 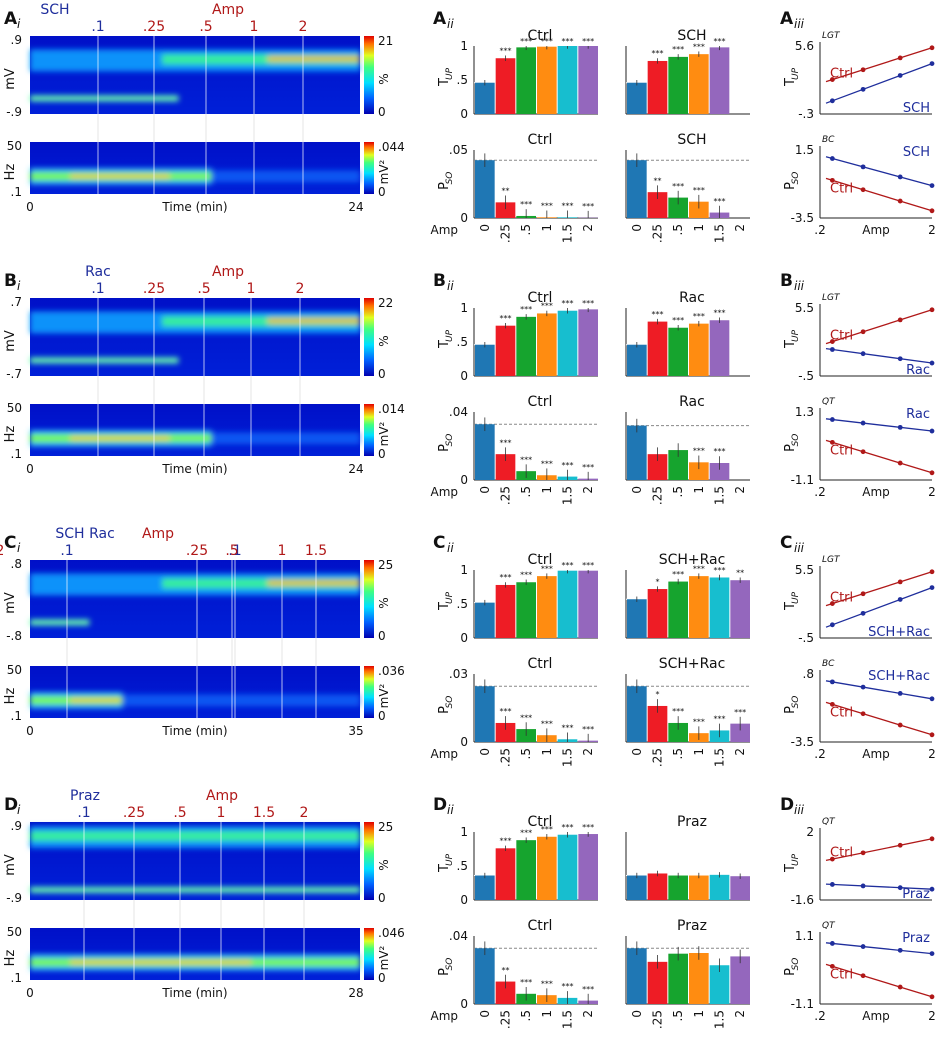 I want to click on fit-plot-tup: LGT 5.5 -.5 TUP Ctrl Rac, so click(x=859, y=338).